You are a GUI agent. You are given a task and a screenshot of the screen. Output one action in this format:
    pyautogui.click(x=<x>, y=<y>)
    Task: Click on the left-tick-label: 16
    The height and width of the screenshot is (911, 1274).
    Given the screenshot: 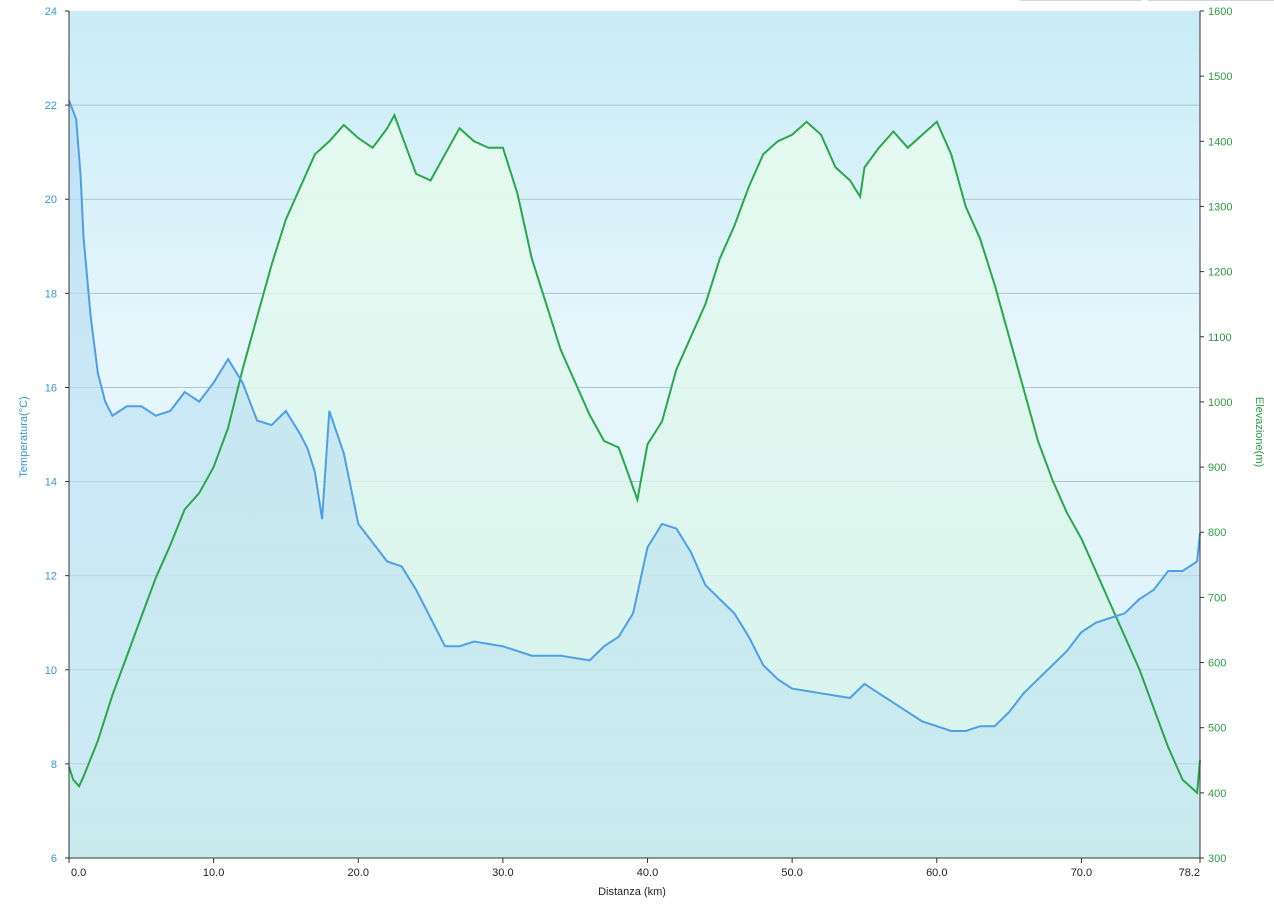 What is the action you would take?
    pyautogui.click(x=51, y=388)
    